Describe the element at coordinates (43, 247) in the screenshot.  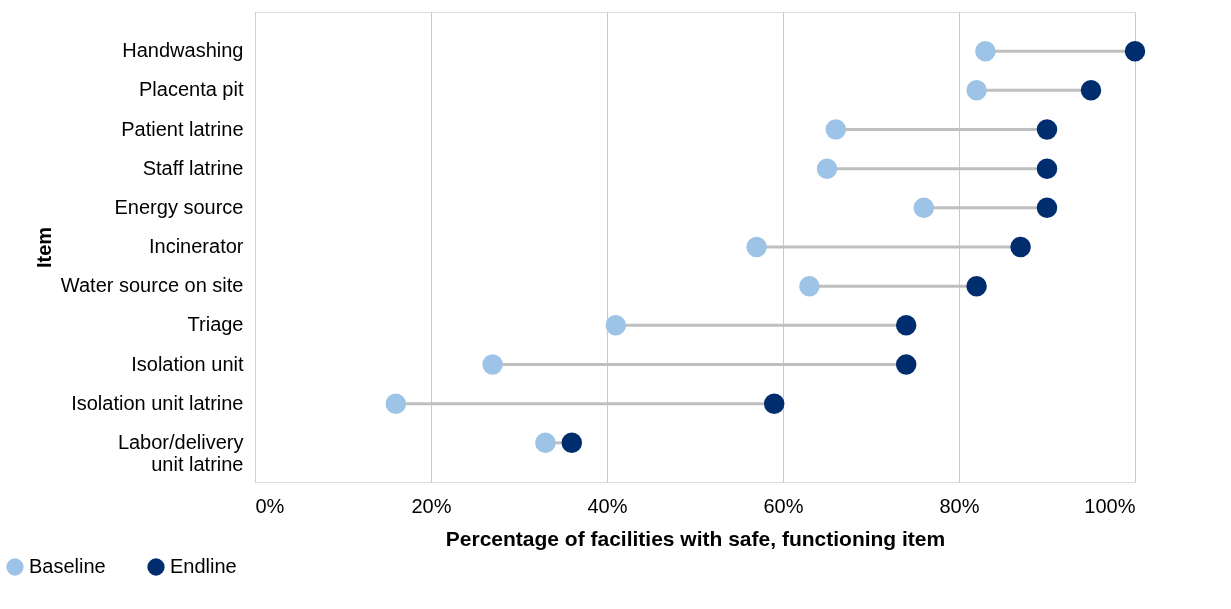
I see `y-axis-title: Item` at that location.